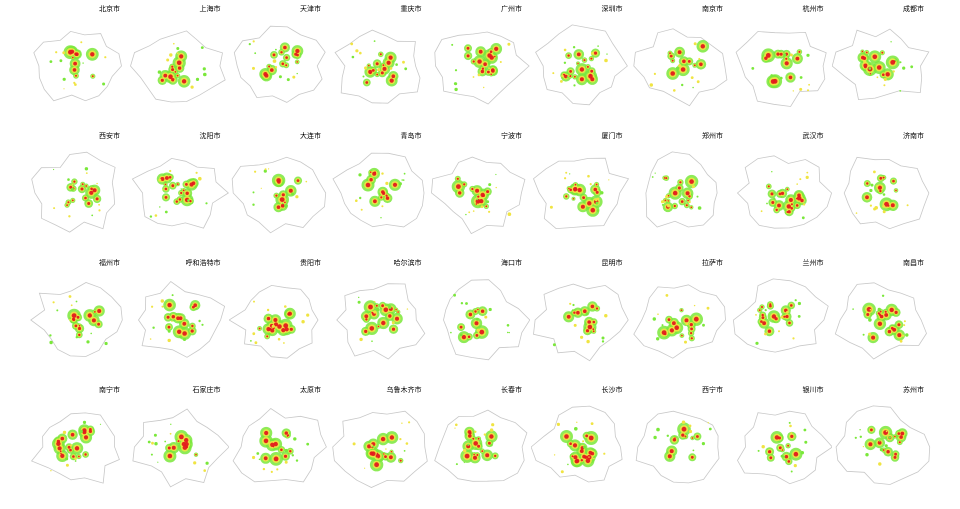  Describe the element at coordinates (813, 136) in the screenshot. I see `city-title: 武汉市` at that location.